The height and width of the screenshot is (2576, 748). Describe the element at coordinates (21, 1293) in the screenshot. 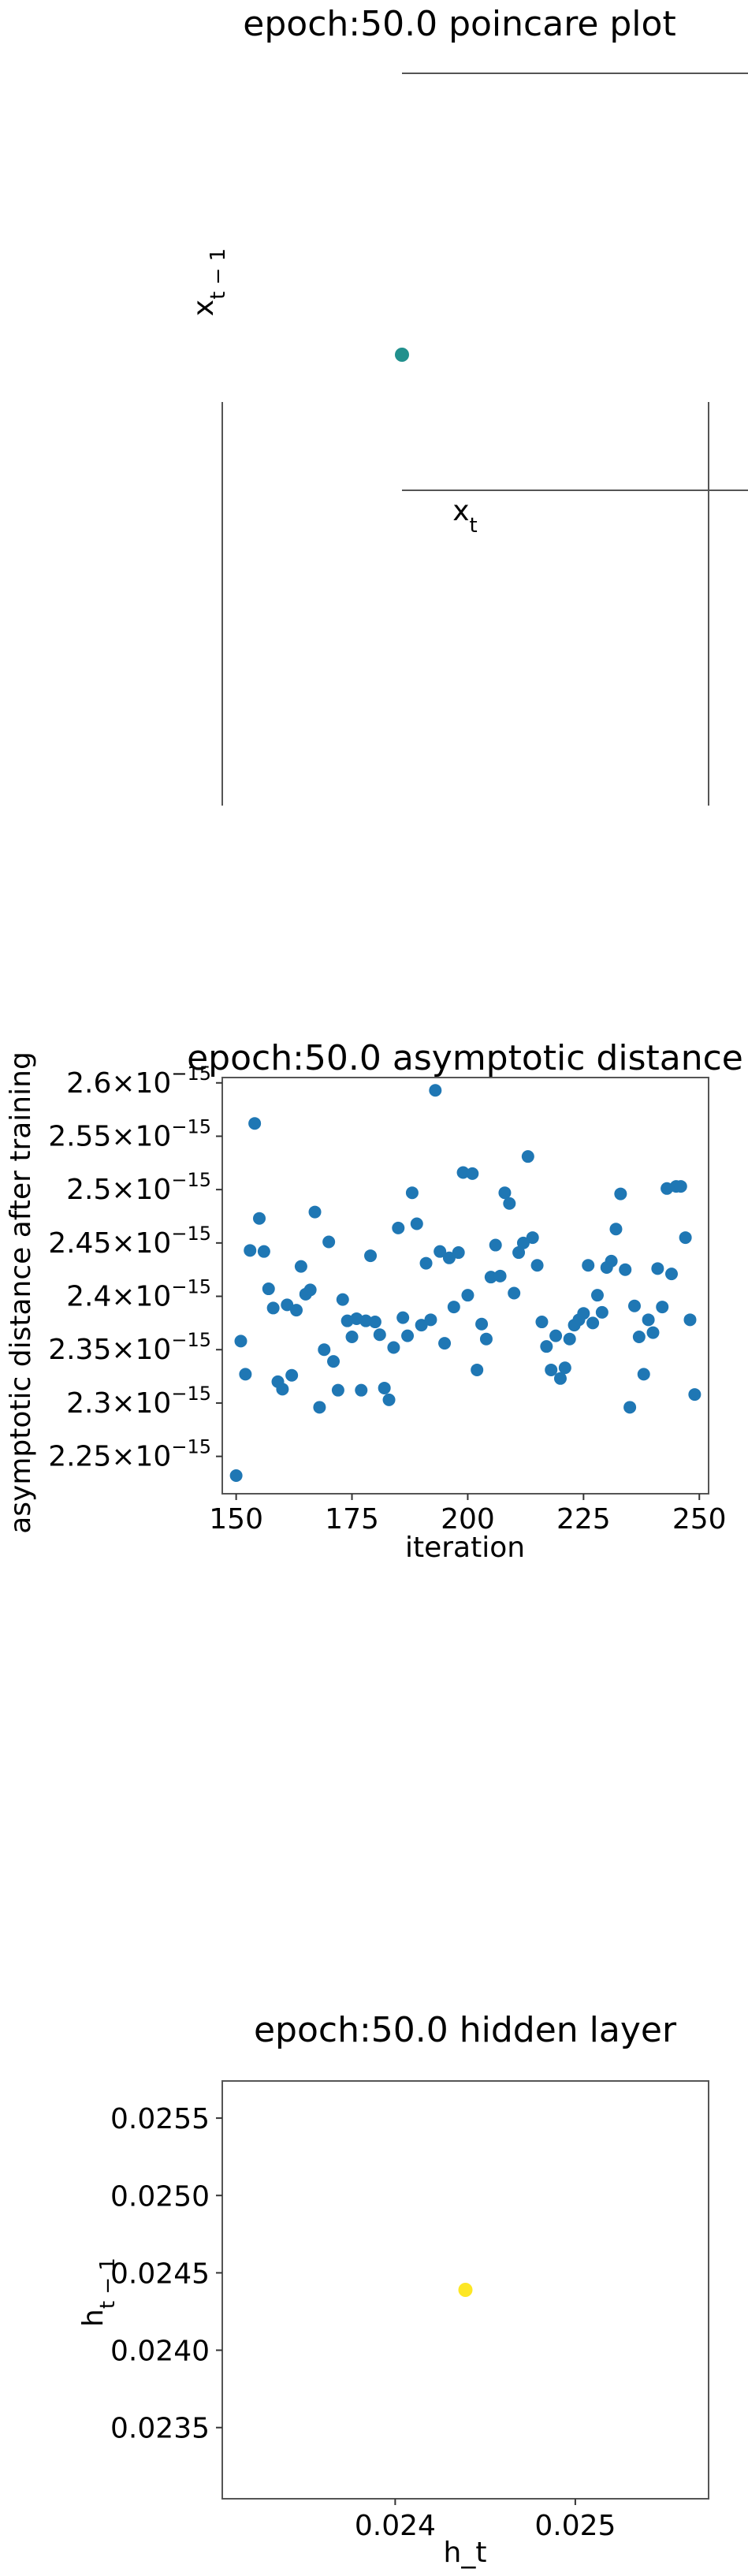

I see `asymptotic-y-label: asymptotic distance after training` at that location.